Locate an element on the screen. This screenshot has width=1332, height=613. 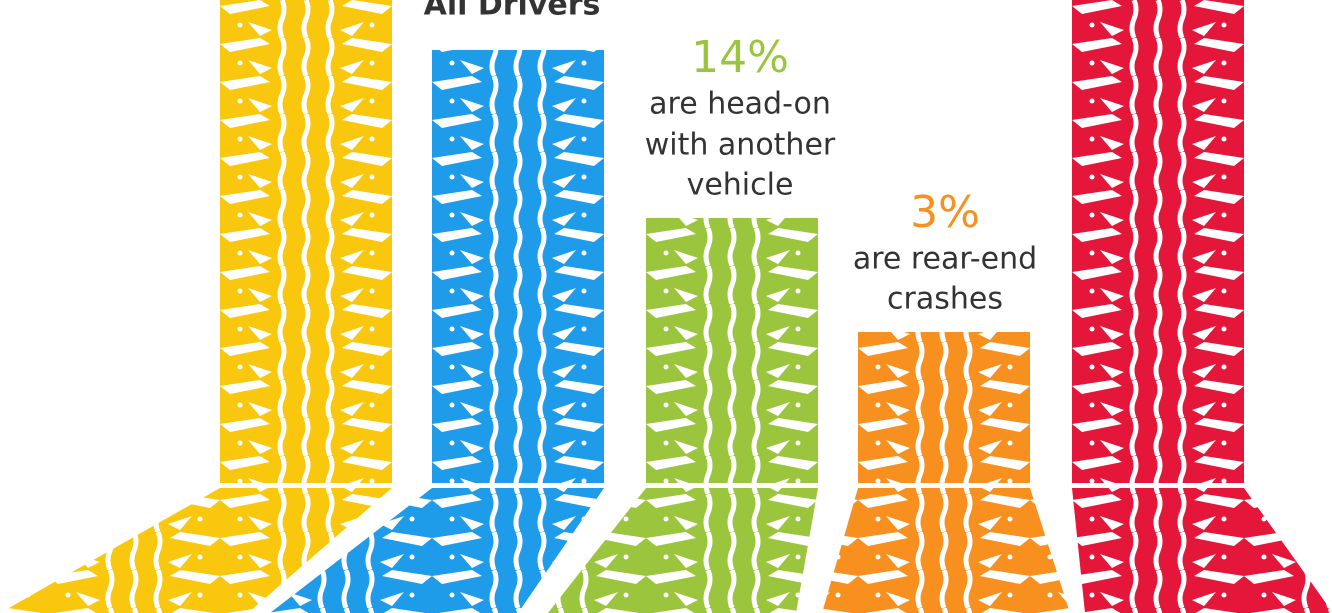
callout-line: are head-on is located at coordinates (740, 104).